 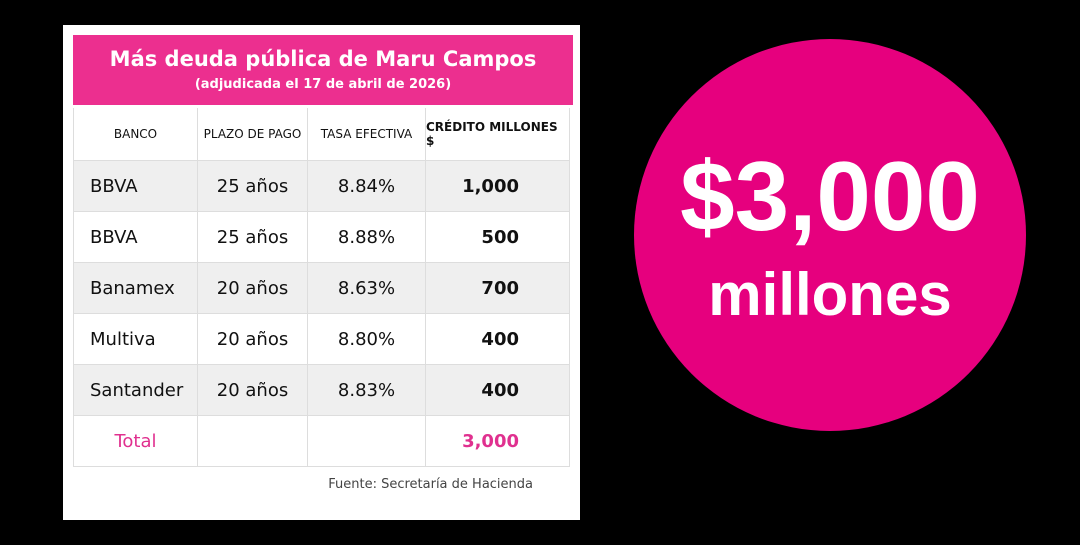 I want to click on column-header: PLAZO DE PAGO, so click(x=253, y=134).